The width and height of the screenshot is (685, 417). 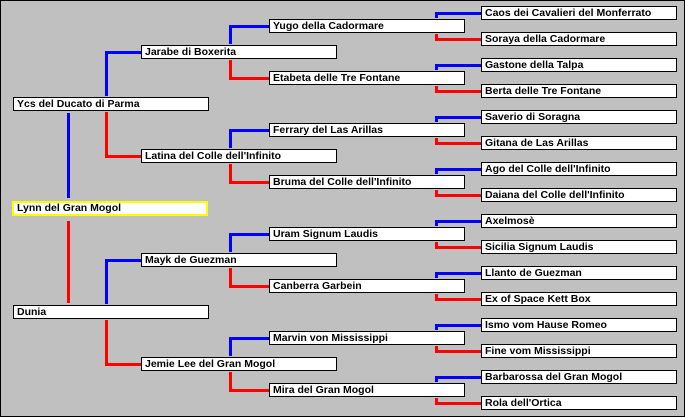 What do you see at coordinates (579, 143) in the screenshot?
I see `dam-box: Gitana de Las Arillas` at bounding box center [579, 143].